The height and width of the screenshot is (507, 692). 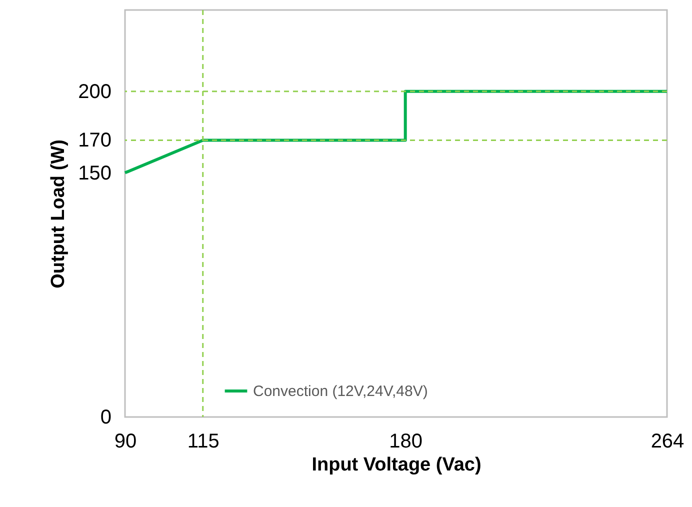 I want to click on y-tick-label: 0, so click(x=106, y=417).